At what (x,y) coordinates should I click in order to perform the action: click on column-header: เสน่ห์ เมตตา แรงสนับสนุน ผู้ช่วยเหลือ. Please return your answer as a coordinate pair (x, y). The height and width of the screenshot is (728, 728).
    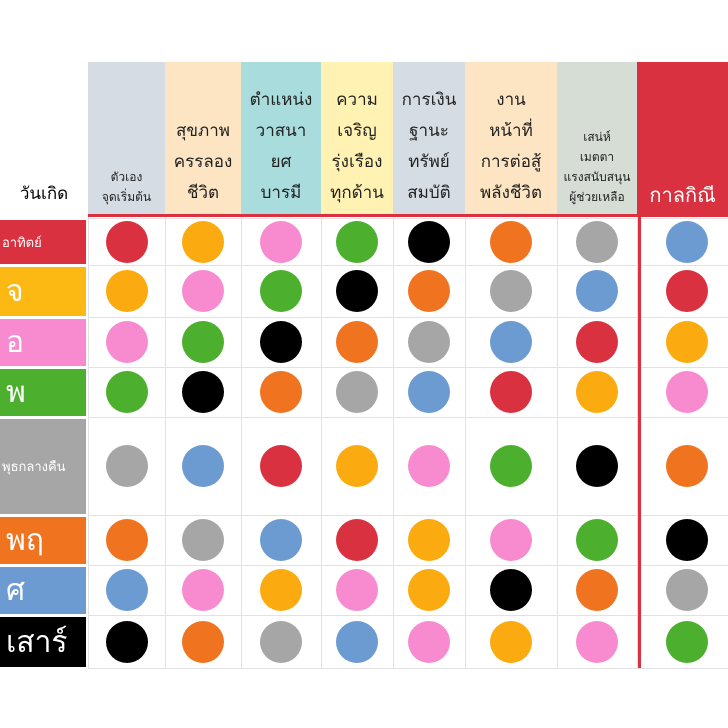
    Looking at the image, I should click on (597, 138).